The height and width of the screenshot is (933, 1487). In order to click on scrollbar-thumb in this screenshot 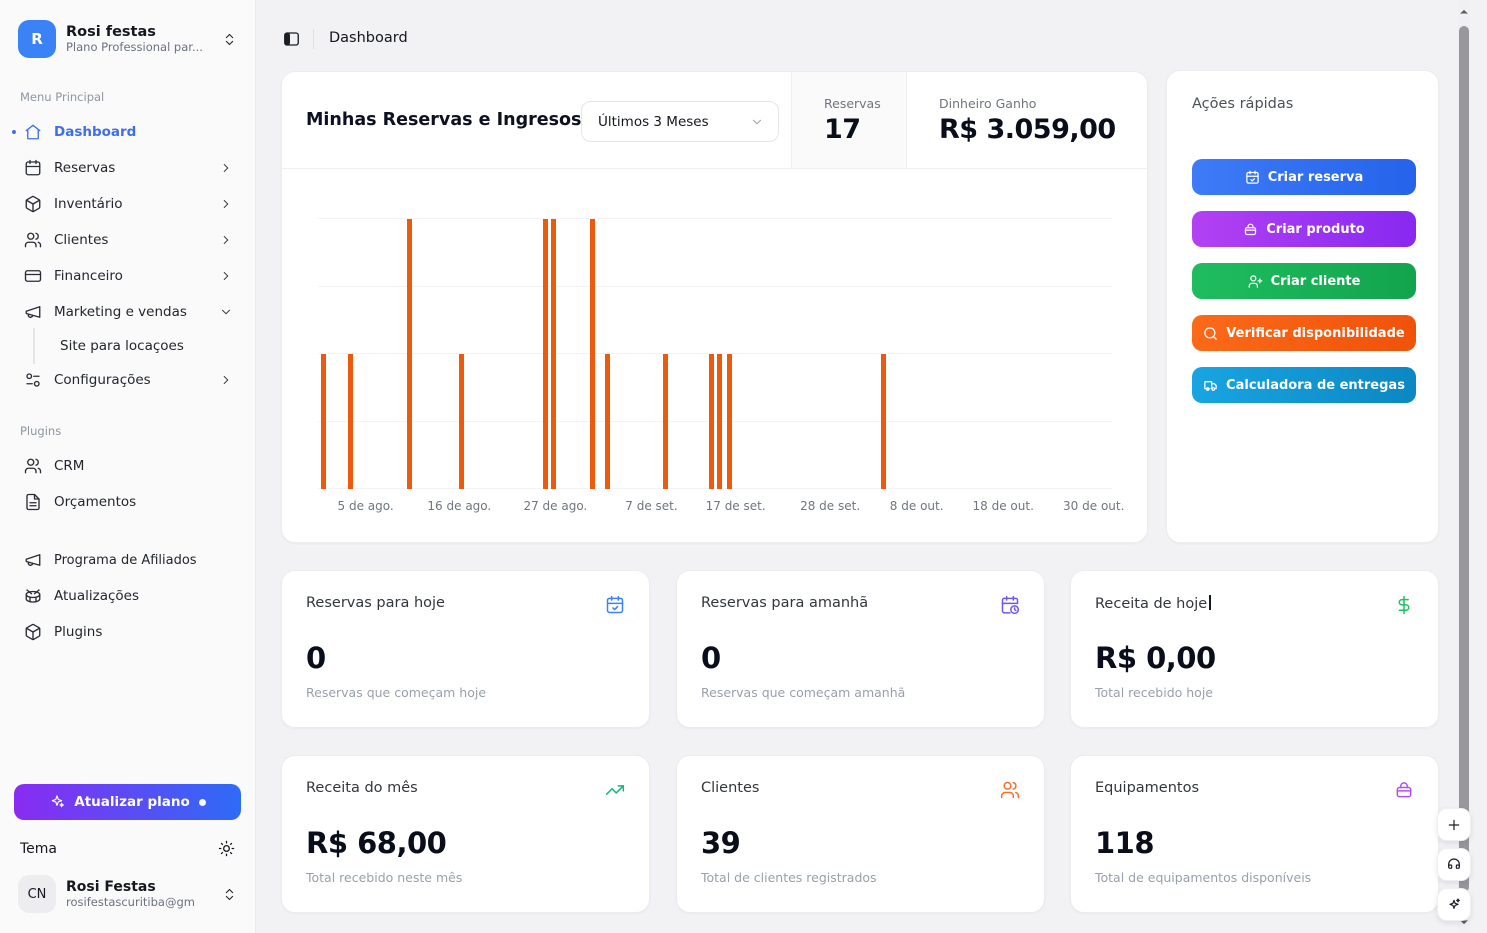, I will do `click(1464, 459)`.